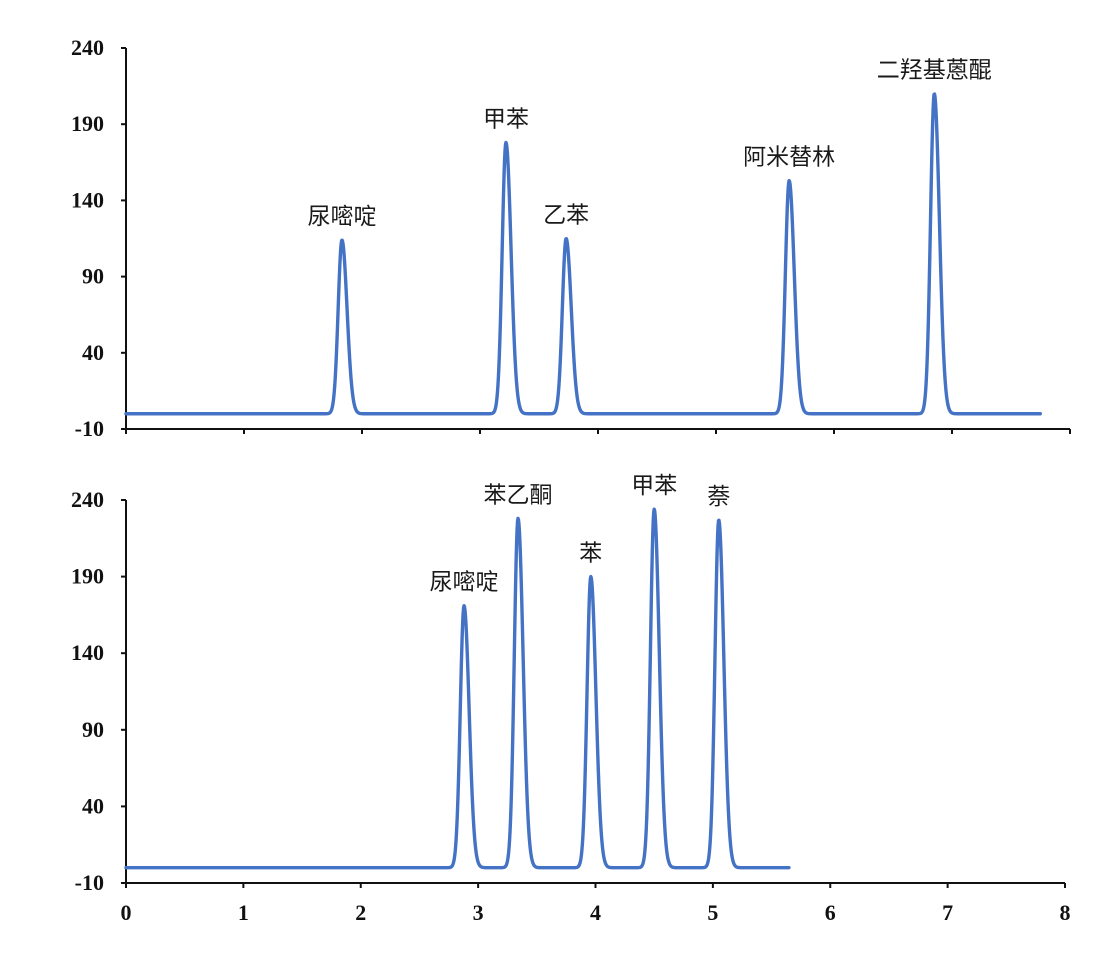  What do you see at coordinates (478, 912) in the screenshot?
I see `x-tick-label: 3` at bounding box center [478, 912].